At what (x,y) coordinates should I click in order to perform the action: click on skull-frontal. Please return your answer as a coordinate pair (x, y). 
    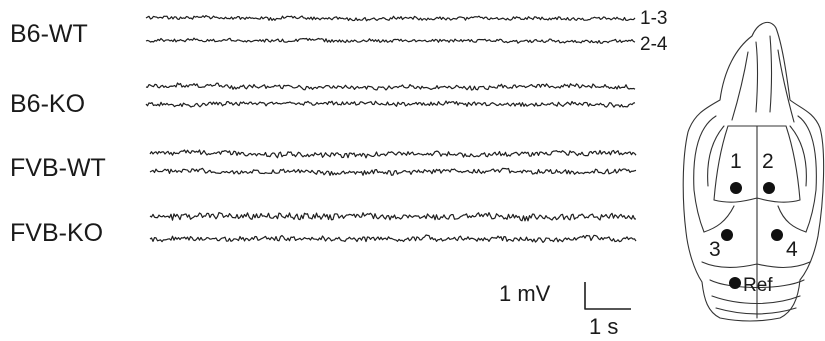
    Looking at the image, I should click on (756, 222).